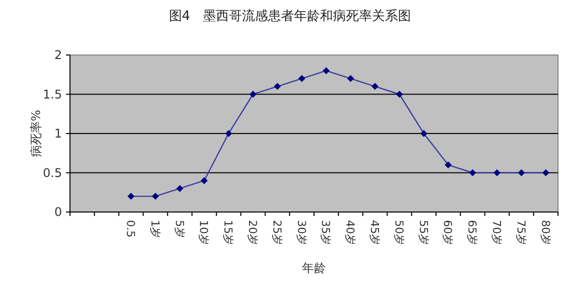 The width and height of the screenshot is (571, 286). What do you see at coordinates (374, 232) in the screenshot?
I see `x-tick-label: 45岁` at bounding box center [374, 232].